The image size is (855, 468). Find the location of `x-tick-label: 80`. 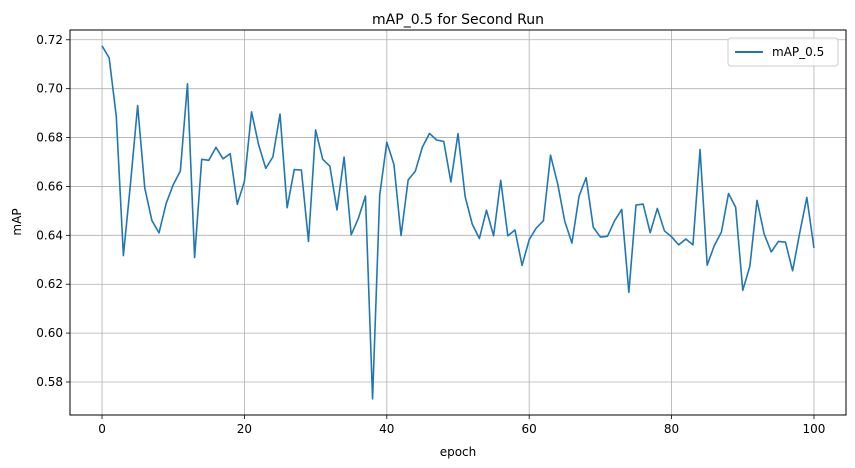

x-tick-label: 80 is located at coordinates (671, 429).